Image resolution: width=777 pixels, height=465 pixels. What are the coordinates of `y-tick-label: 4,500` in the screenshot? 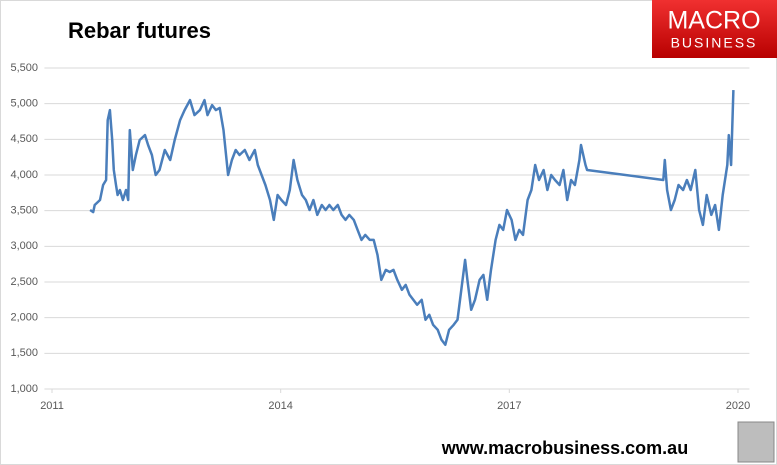 It's located at (24, 139).